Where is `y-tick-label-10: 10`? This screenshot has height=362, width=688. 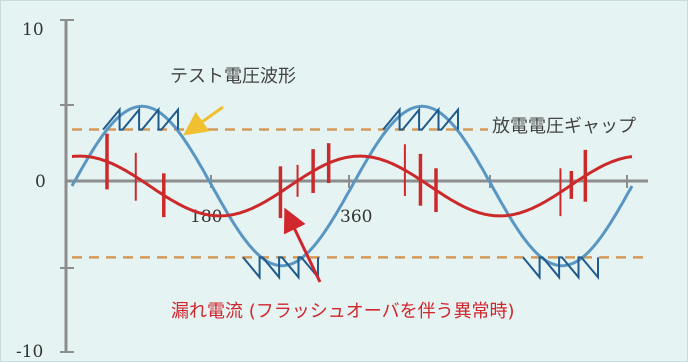
y-tick-label-10: 10 is located at coordinates (33, 30).